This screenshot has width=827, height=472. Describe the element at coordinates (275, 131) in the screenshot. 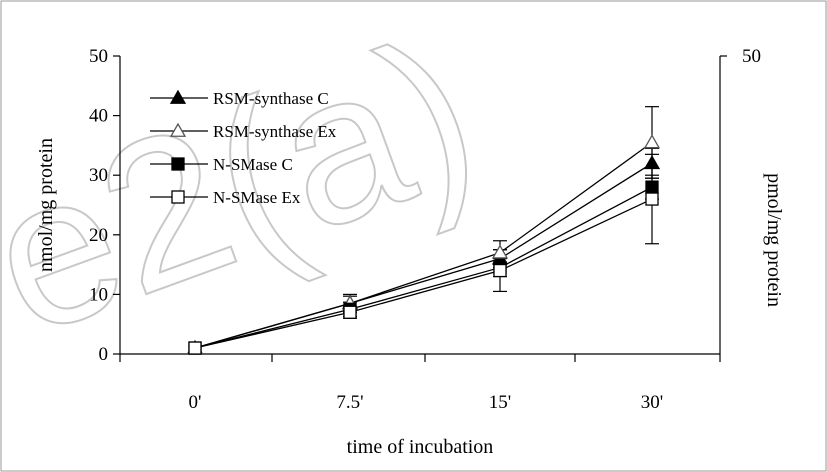

I see `legend-label: RSM-synthase Ex` at that location.